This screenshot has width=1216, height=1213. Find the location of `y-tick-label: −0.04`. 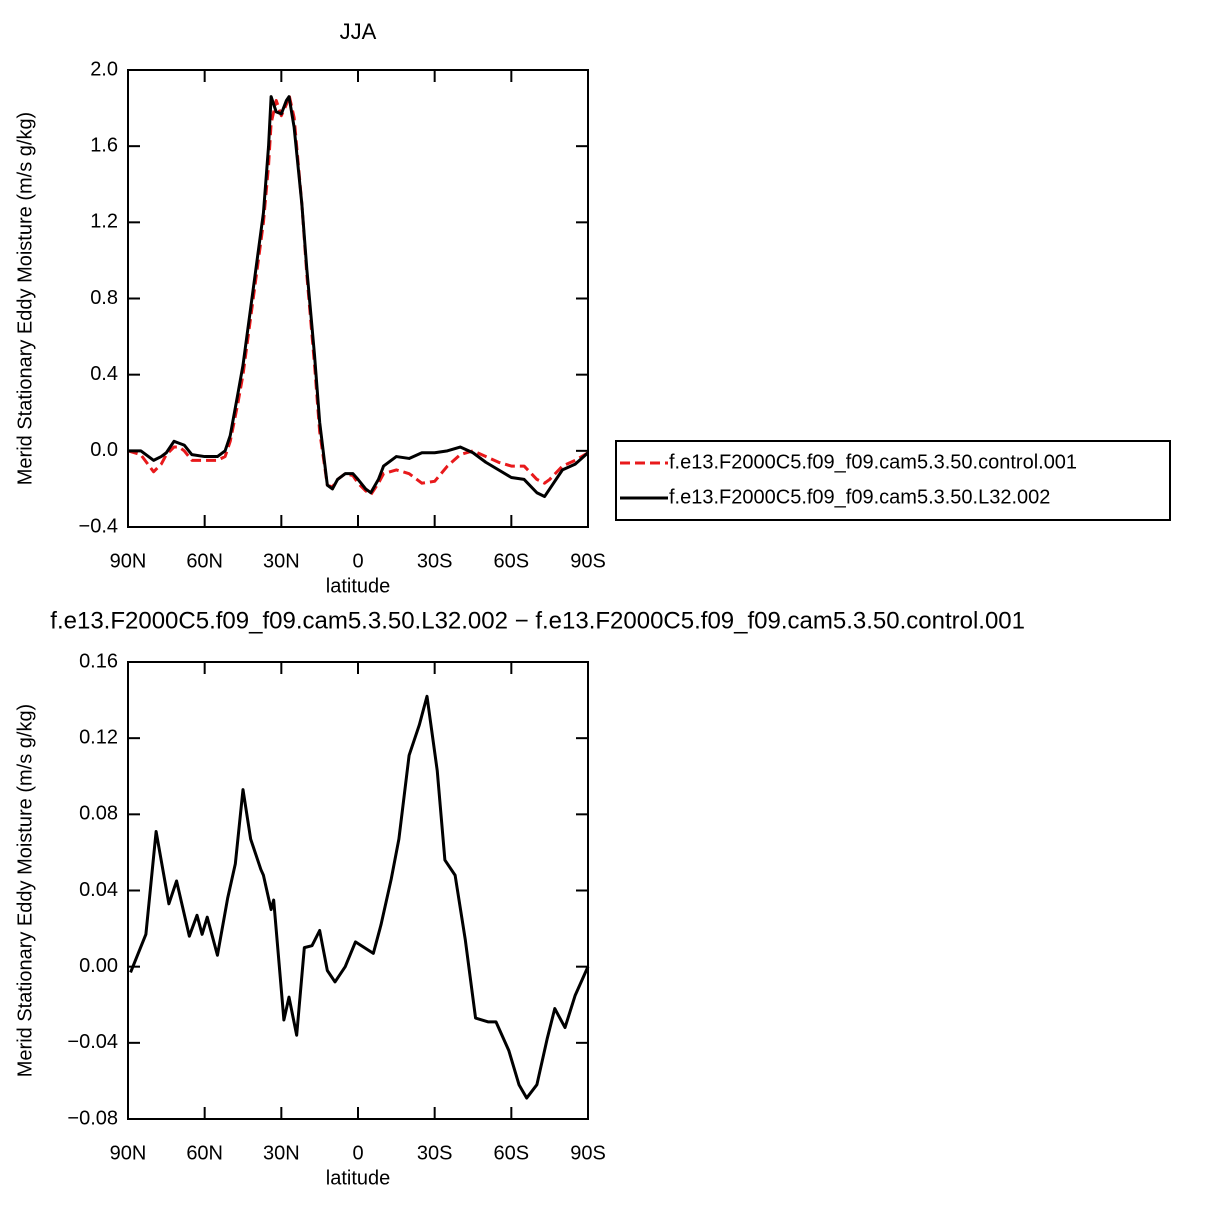

y-tick-label: −0.04 is located at coordinates (92, 1042).